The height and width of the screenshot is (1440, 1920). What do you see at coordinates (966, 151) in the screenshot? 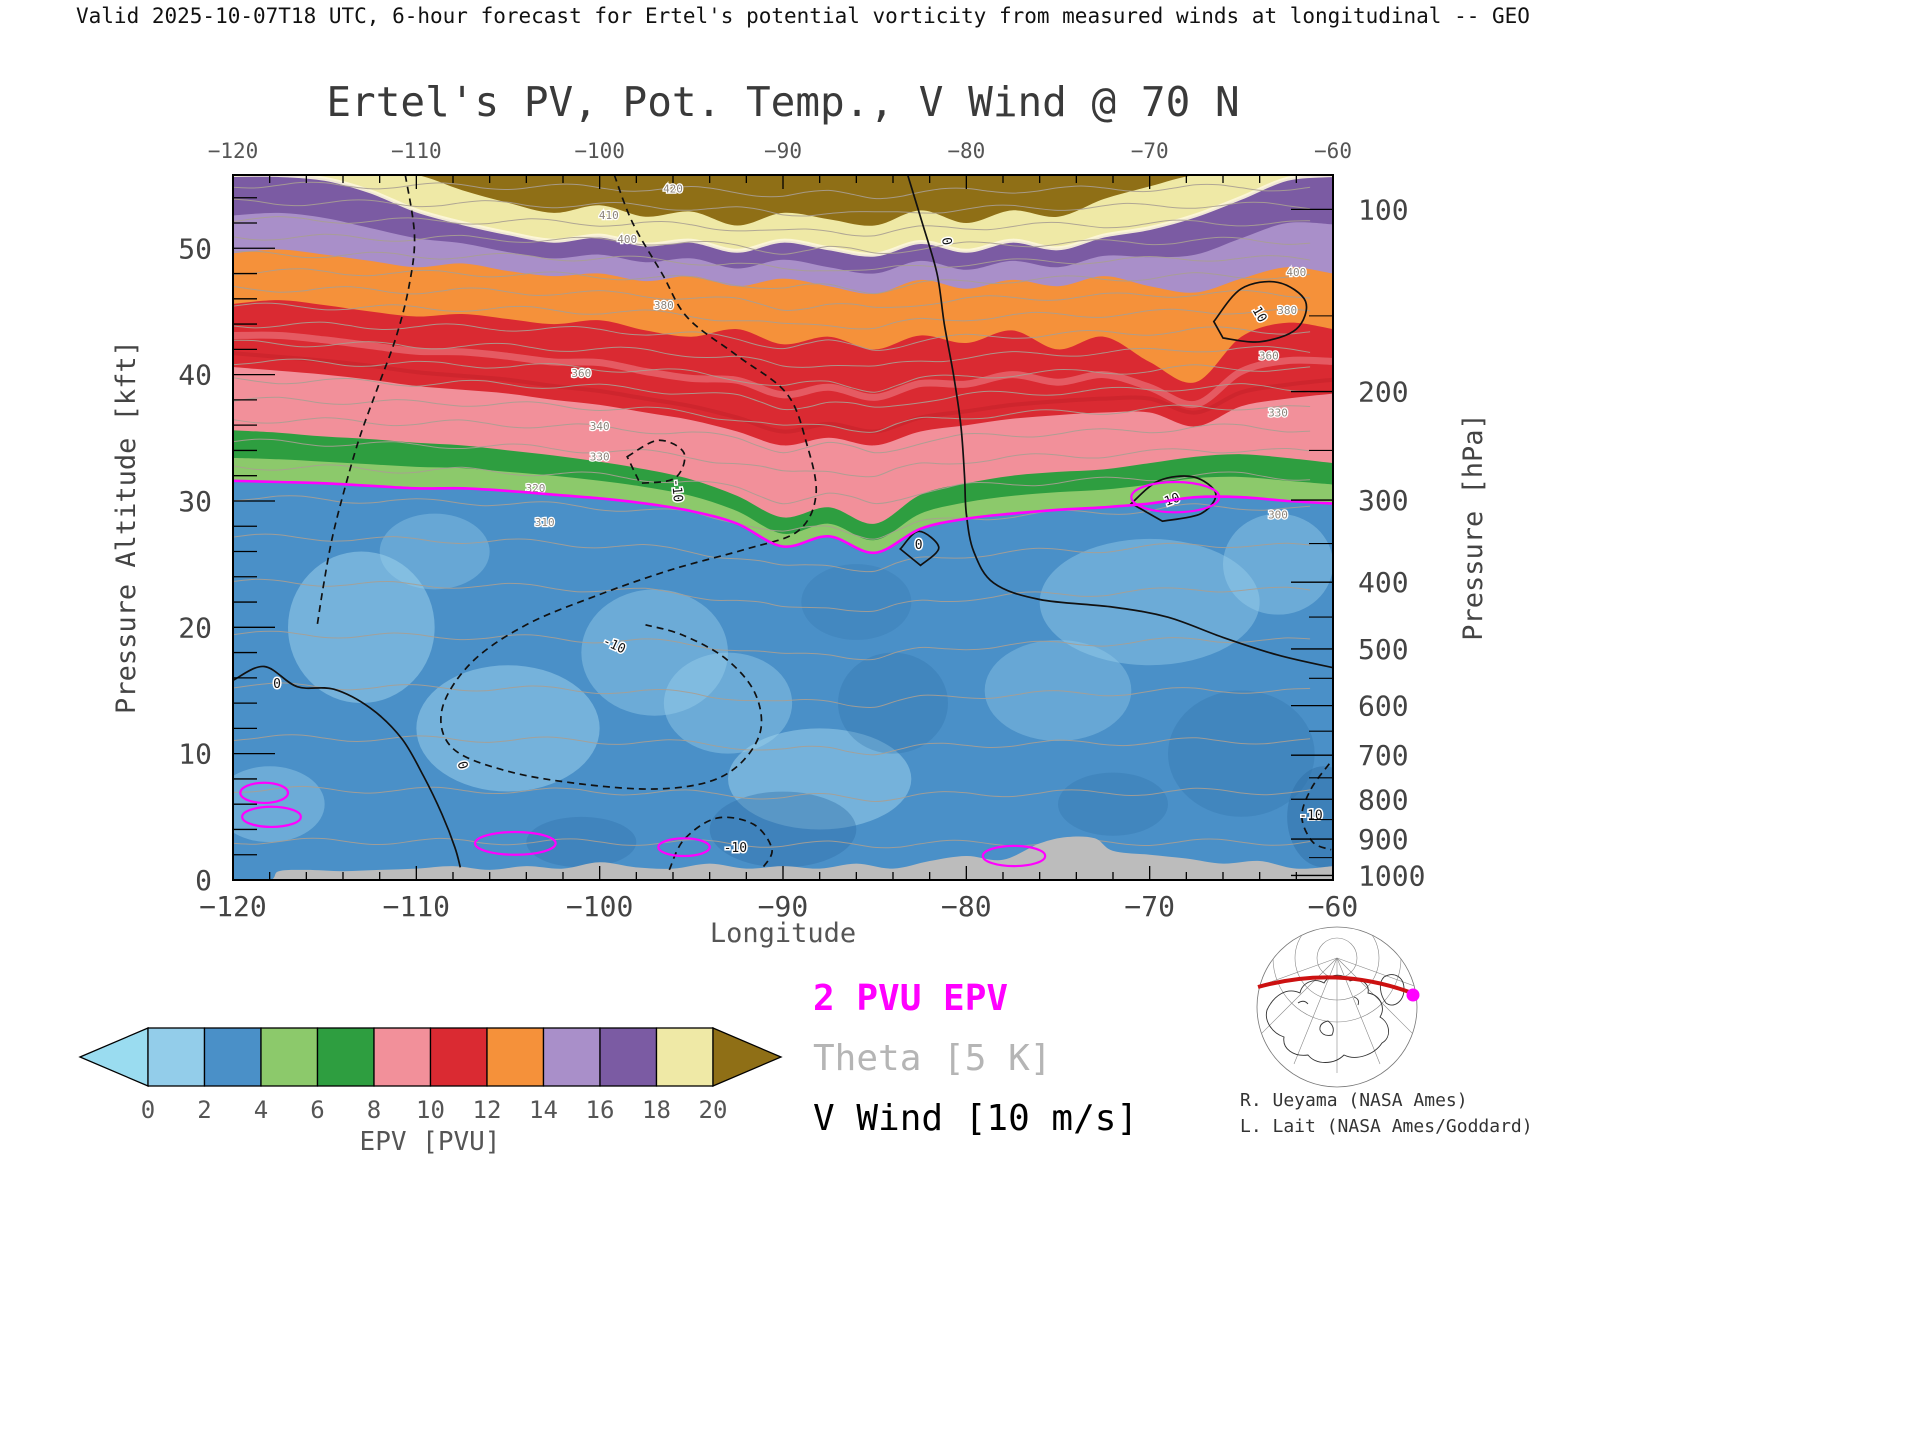
I see `tick-label-top: −80` at bounding box center [966, 151].